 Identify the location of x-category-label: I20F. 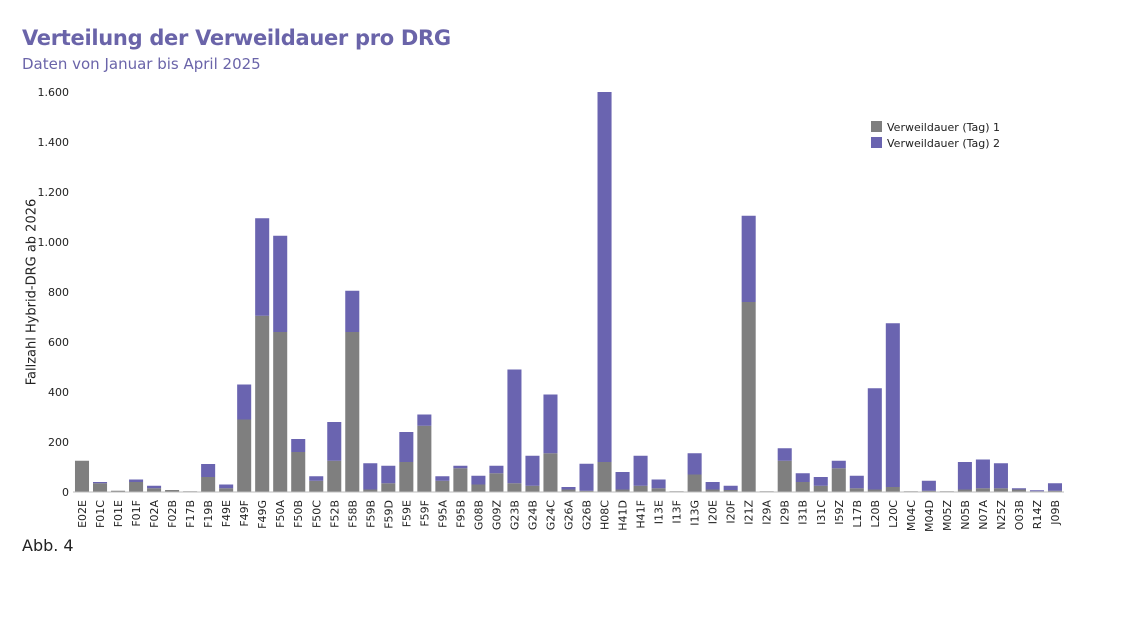
(731, 512).